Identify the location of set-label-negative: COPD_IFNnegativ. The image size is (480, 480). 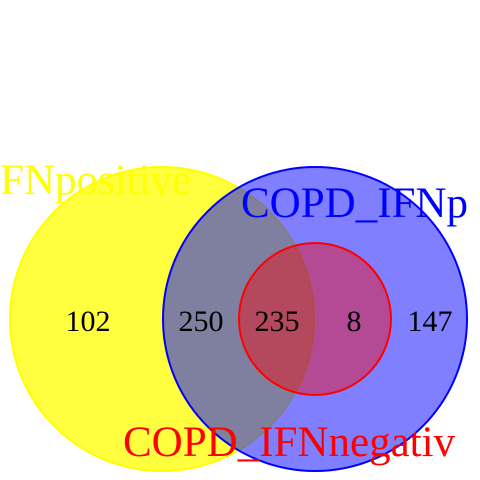
(289, 442).